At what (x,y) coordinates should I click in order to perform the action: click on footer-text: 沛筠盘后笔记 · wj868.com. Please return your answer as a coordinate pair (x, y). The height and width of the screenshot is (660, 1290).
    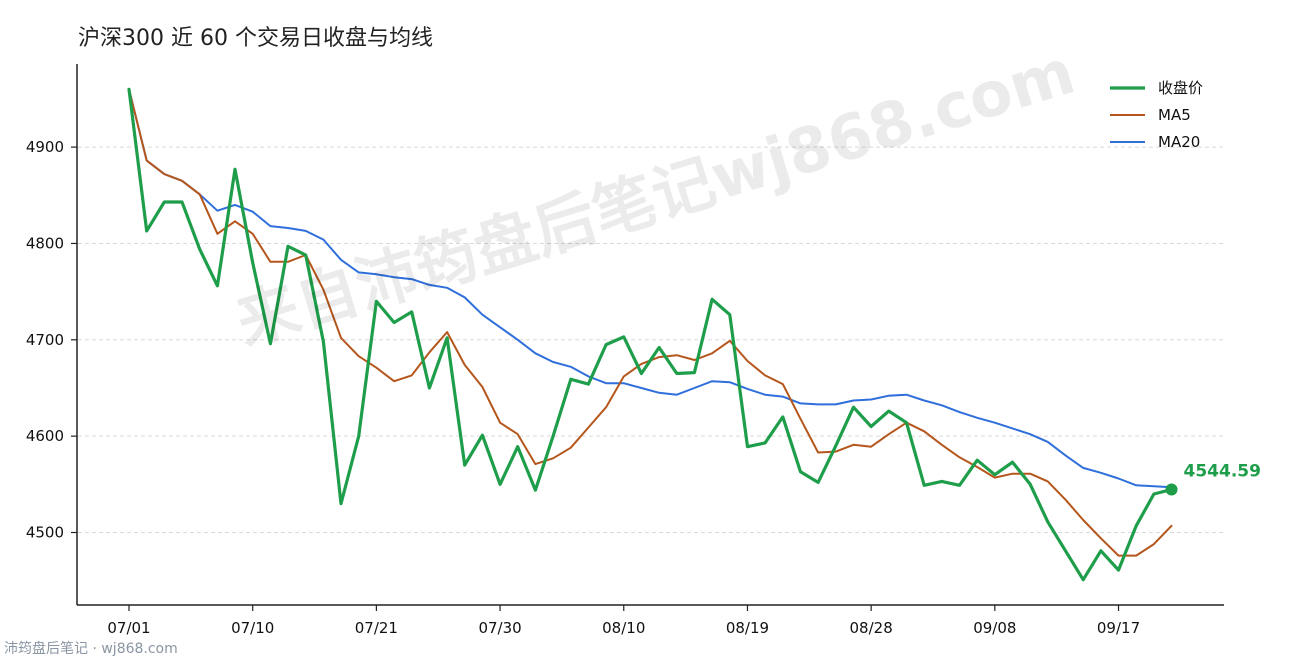
    Looking at the image, I should click on (91, 648).